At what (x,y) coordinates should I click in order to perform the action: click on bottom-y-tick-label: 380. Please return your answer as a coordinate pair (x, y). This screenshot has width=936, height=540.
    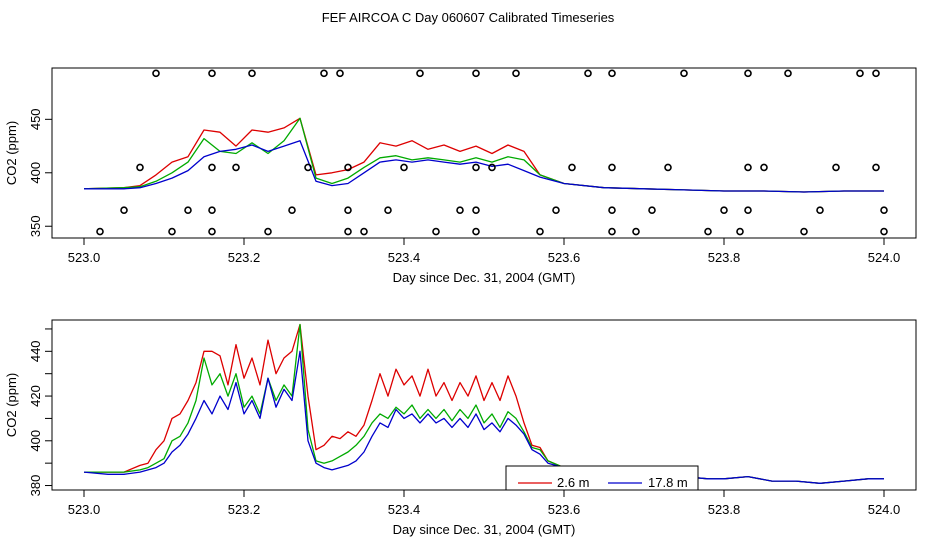
    Looking at the image, I should click on (35, 486).